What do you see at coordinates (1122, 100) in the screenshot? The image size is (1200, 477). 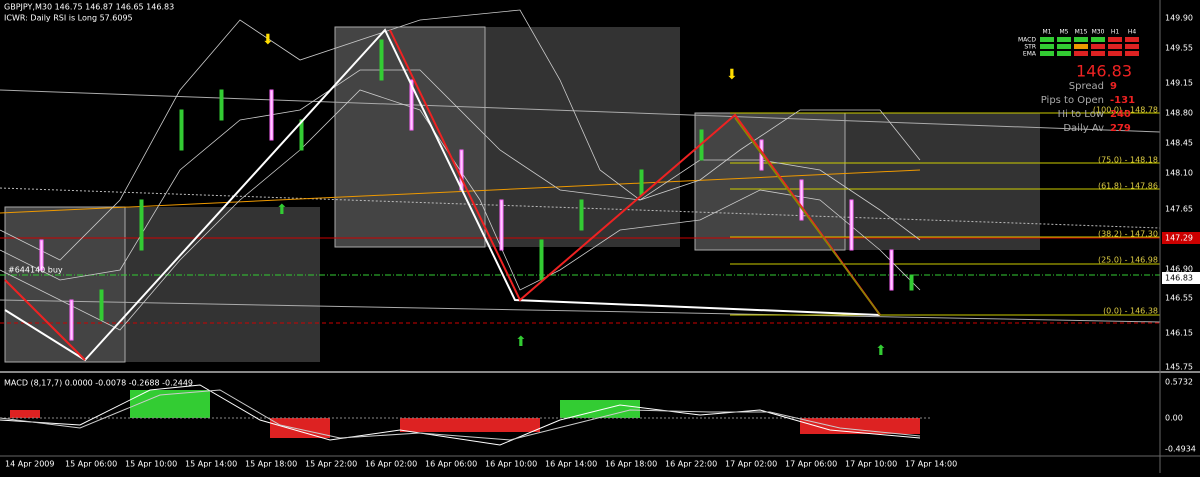 I see `stat-value: -131` at bounding box center [1122, 100].